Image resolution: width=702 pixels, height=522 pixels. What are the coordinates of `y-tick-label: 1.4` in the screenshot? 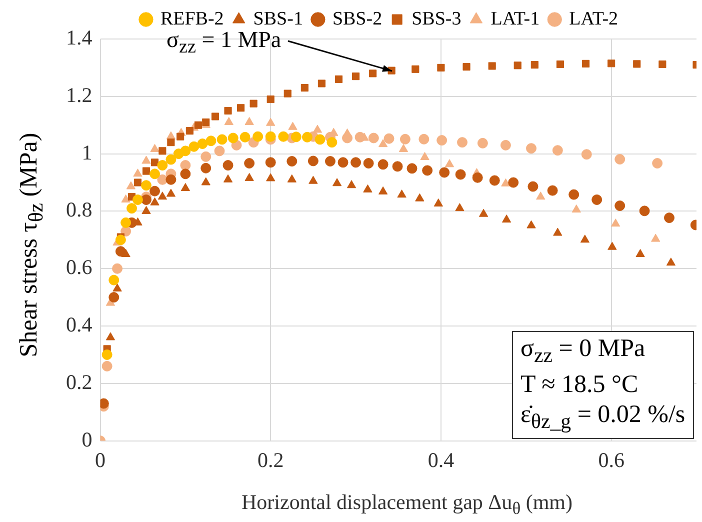 It's located at (79, 38).